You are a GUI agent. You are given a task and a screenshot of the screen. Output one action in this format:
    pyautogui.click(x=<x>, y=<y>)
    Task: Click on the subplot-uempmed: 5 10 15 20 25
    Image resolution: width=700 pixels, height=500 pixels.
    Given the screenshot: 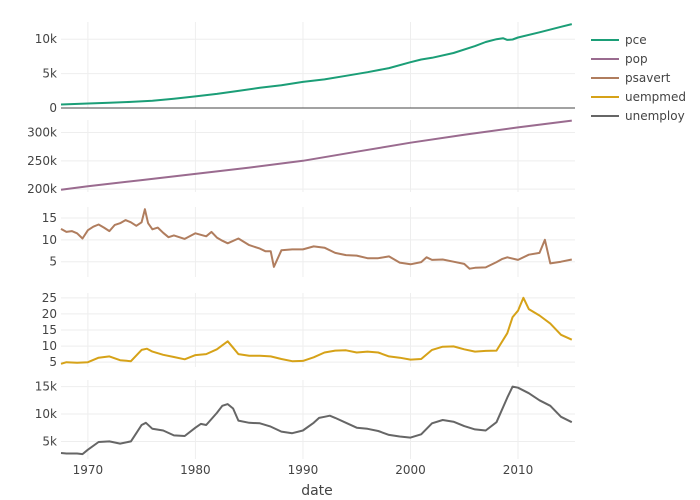 What is the action you would take?
    pyautogui.click(x=308, y=330)
    